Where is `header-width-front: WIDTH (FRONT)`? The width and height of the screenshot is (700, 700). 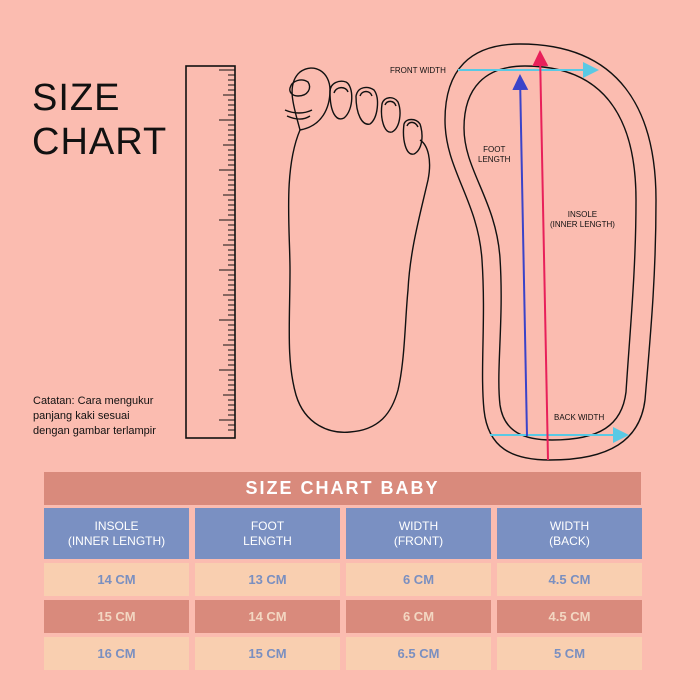
header-width-front: WIDTH (FRONT) is located at coordinates (418, 533).